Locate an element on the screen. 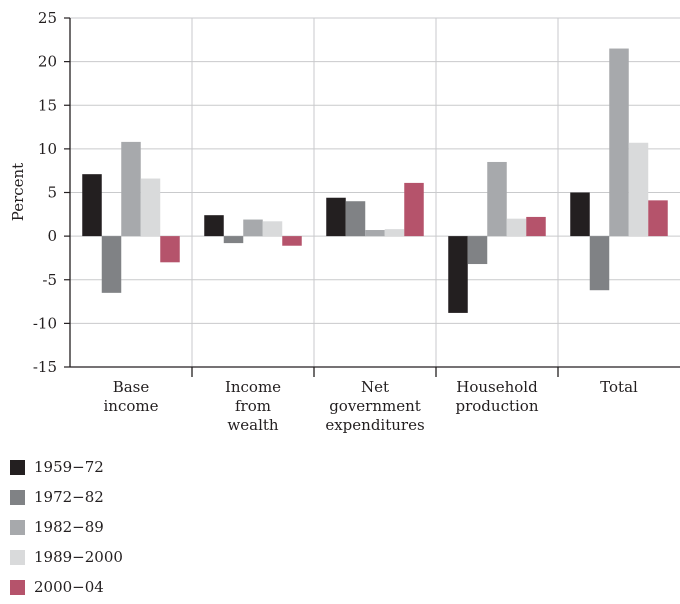  x-category-label-line: production is located at coordinates (497, 406).